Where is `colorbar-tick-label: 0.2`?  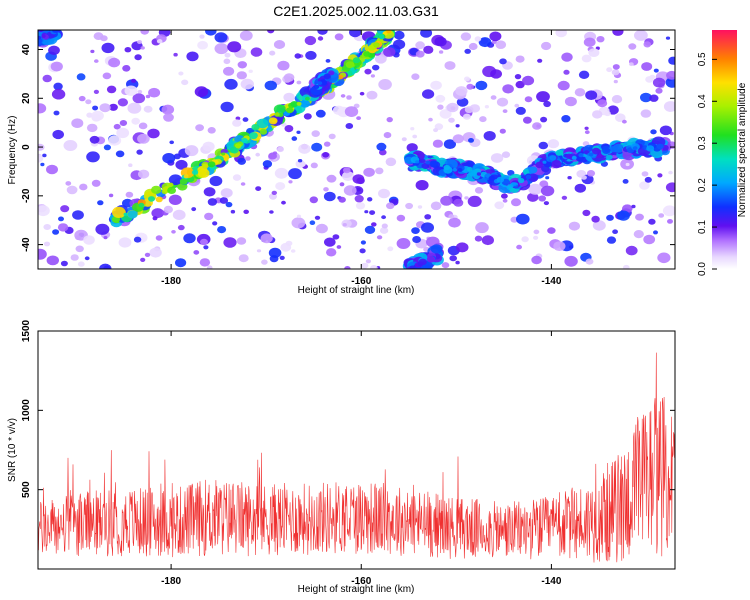
colorbar-tick-label: 0.2 is located at coordinates (702, 185).